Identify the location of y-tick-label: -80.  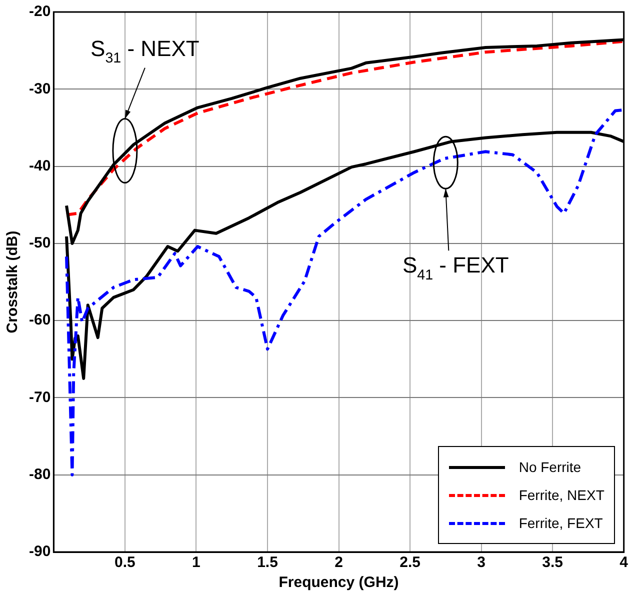
(39, 474).